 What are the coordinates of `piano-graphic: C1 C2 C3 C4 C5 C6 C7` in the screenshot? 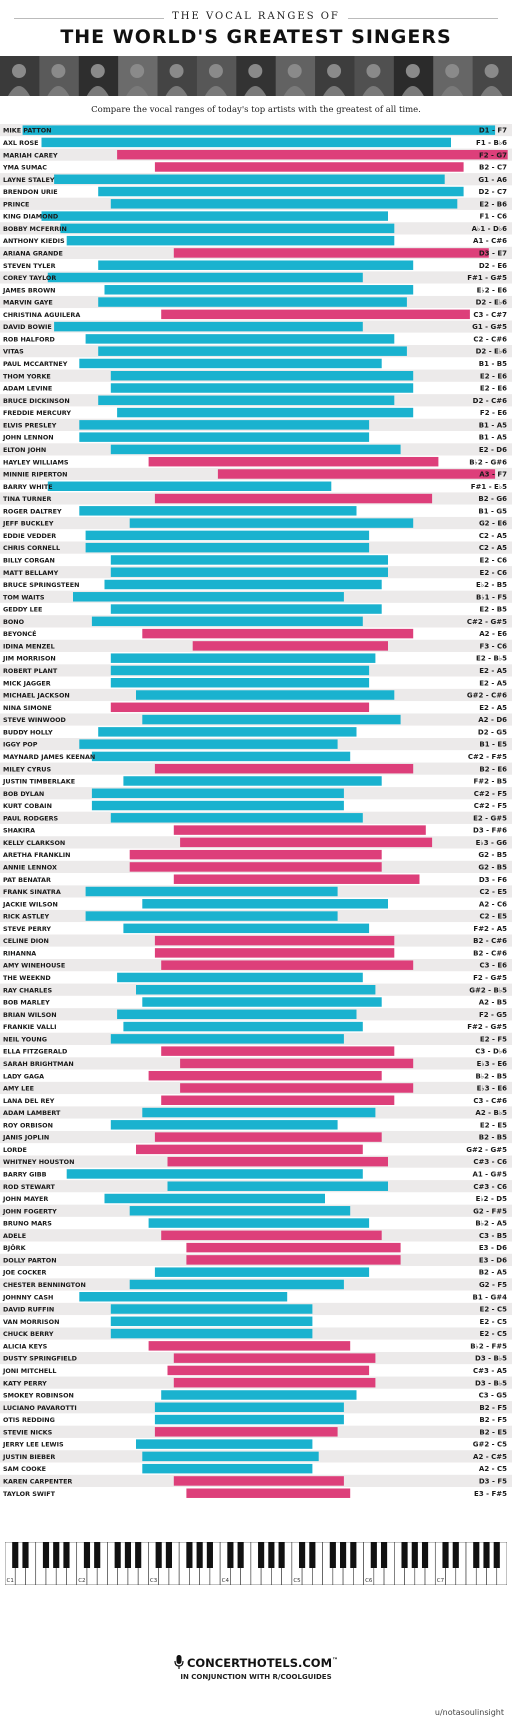 It's located at (256, 1563).